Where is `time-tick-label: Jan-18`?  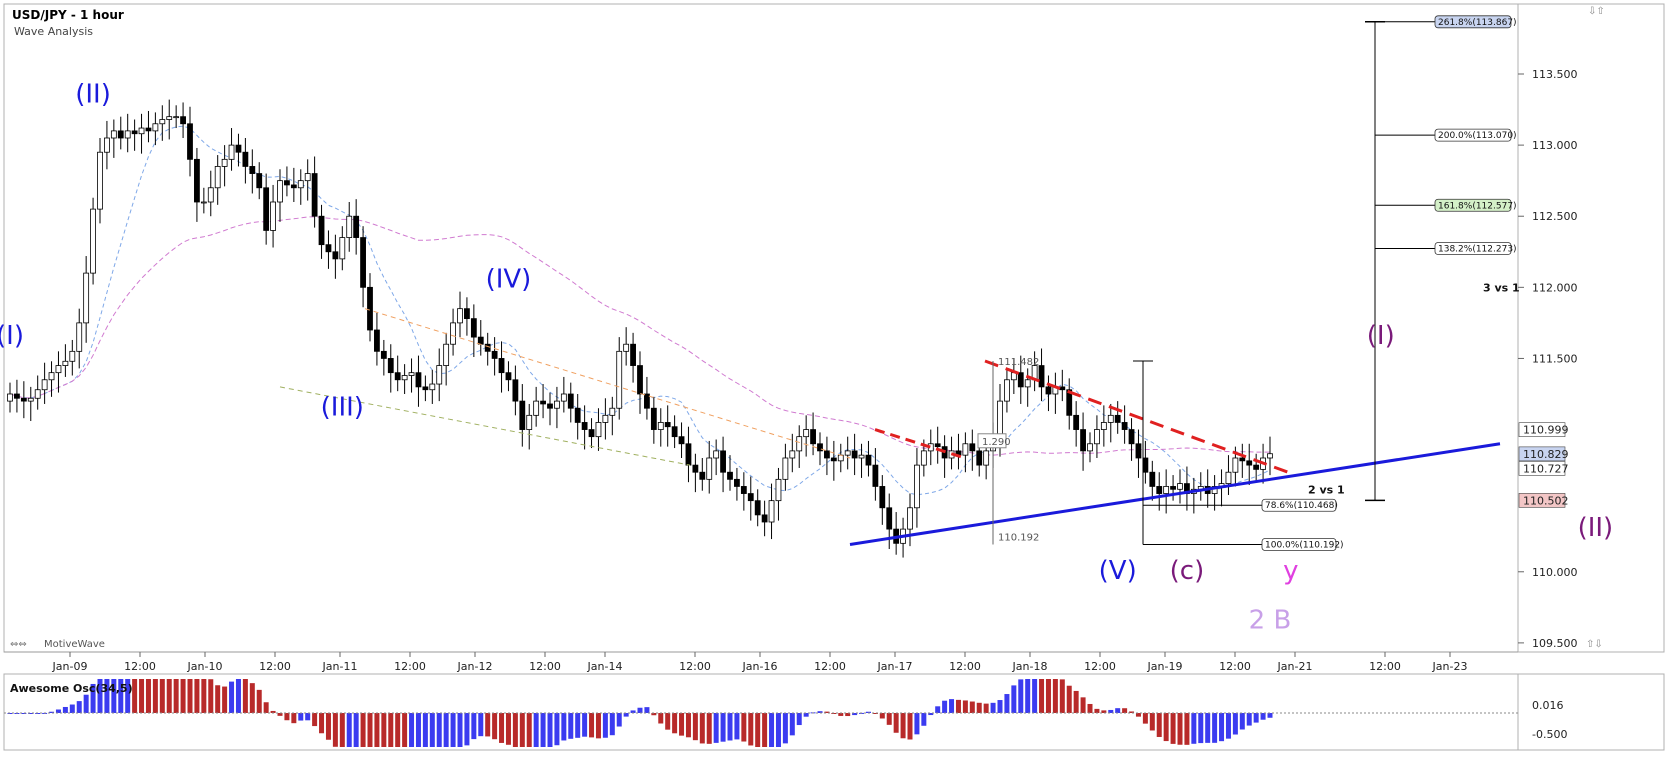
time-tick-label: Jan-18 is located at coordinates (1030, 666).